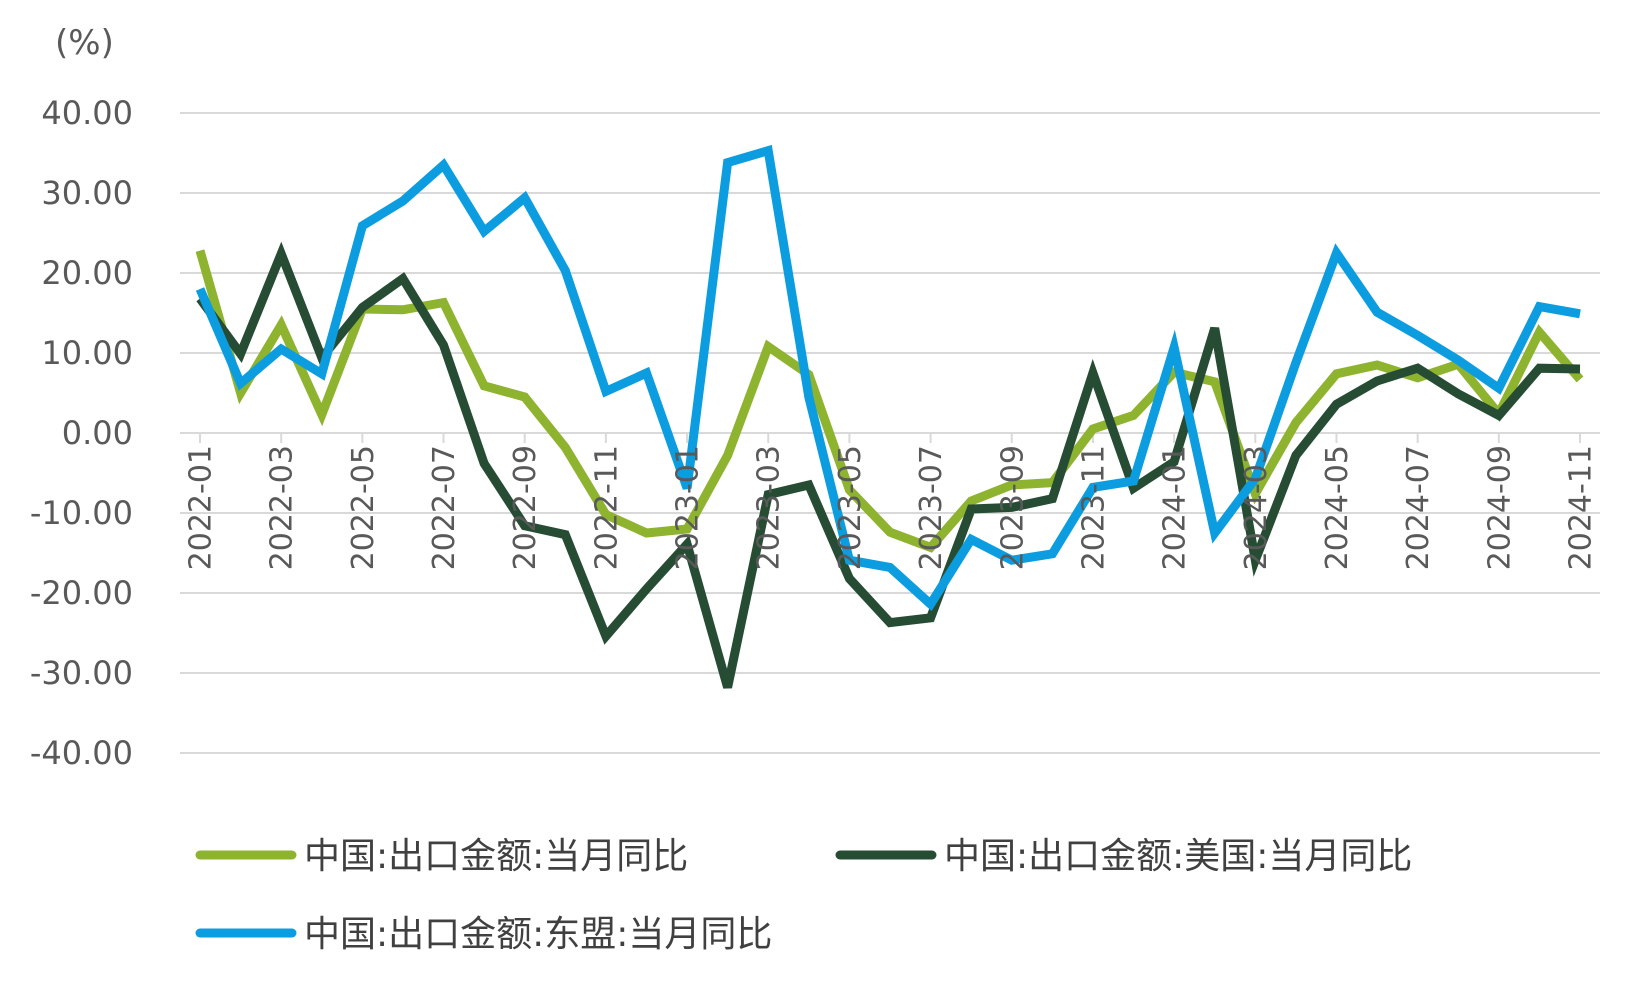 The width and height of the screenshot is (1652, 992). I want to click on y-tick-label: 0.00, so click(97, 433).